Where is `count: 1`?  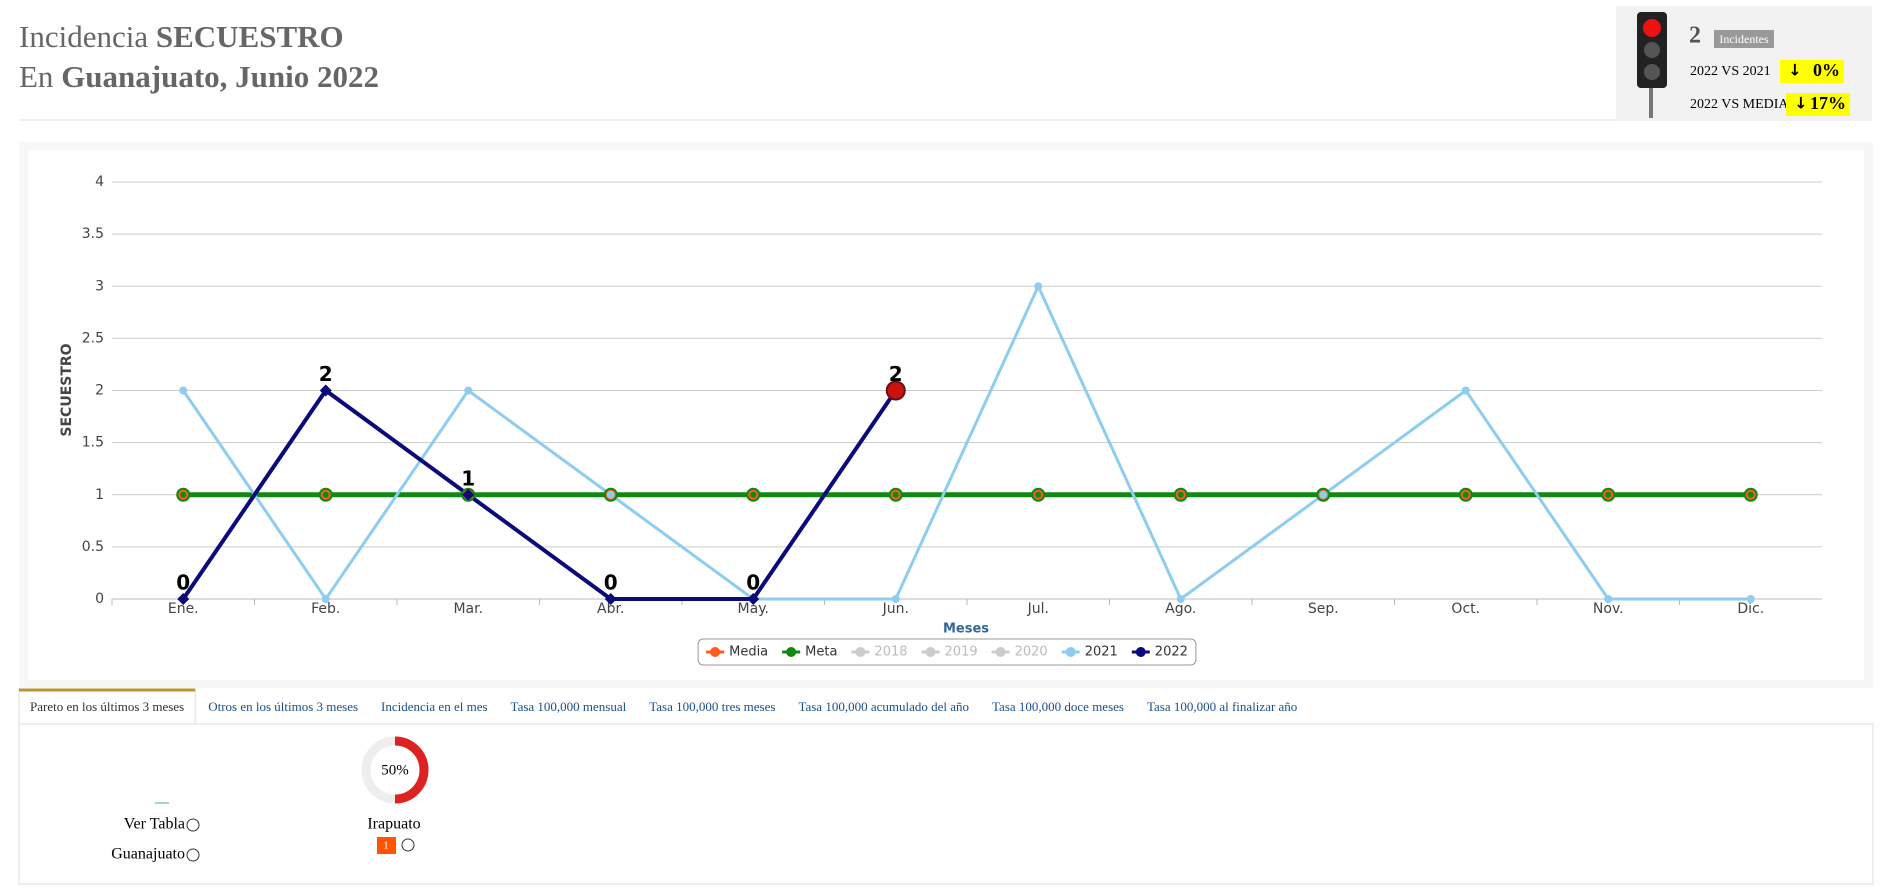 count: 1 is located at coordinates (386, 846).